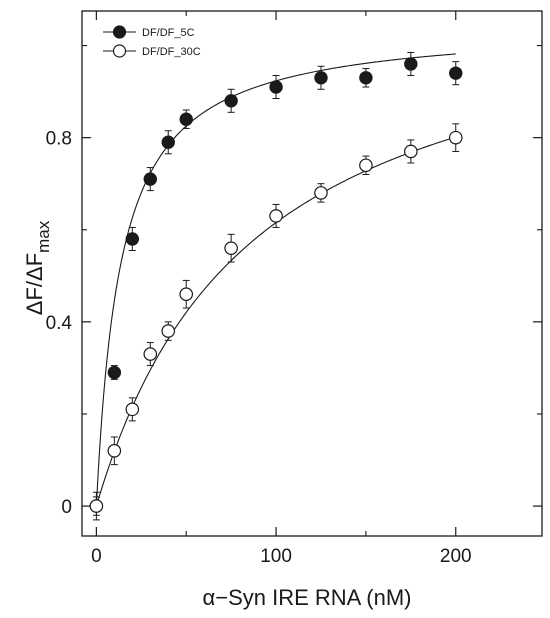 The image size is (550, 618). Describe the element at coordinates (59, 139) in the screenshot. I see `y-tick-label: 0.8` at that location.